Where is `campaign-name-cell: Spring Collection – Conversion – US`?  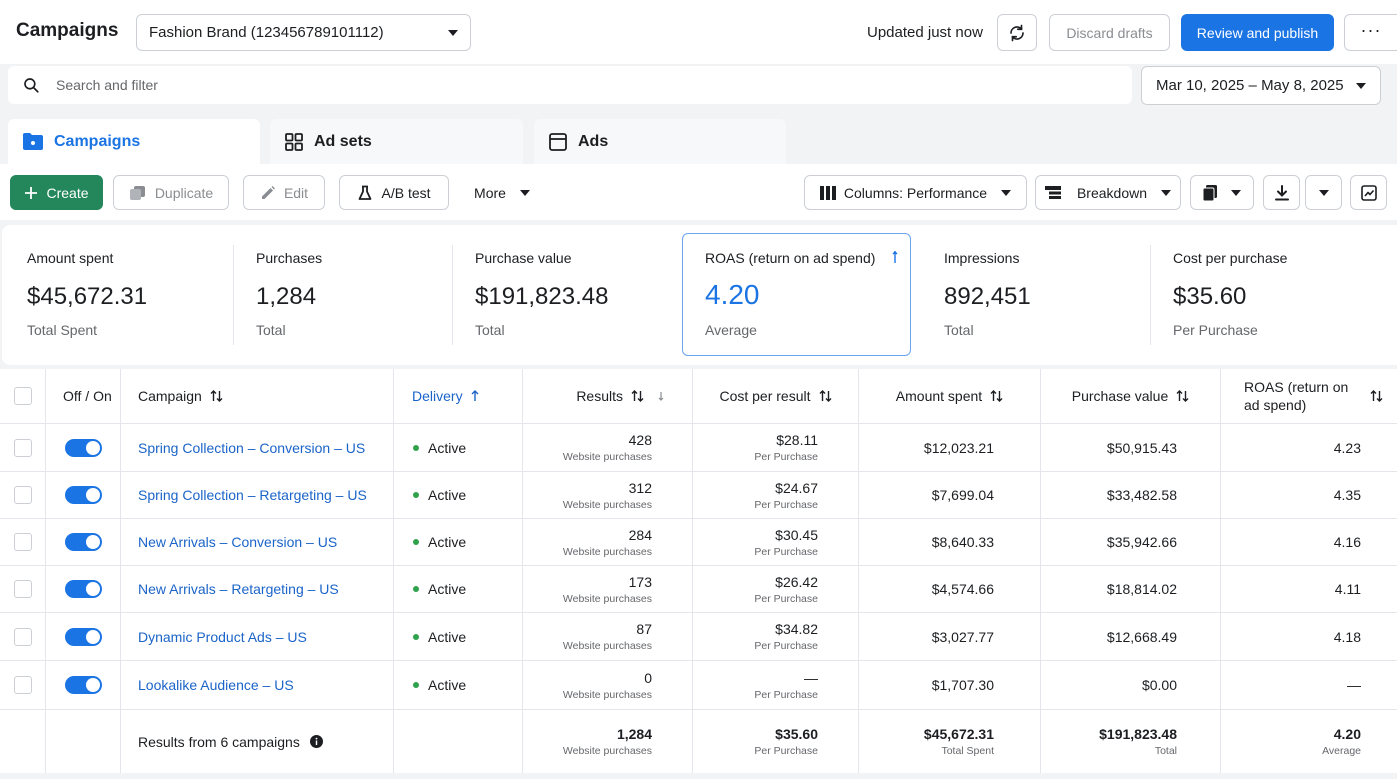
campaign-name-cell: Spring Collection – Conversion – US is located at coordinates (257, 447).